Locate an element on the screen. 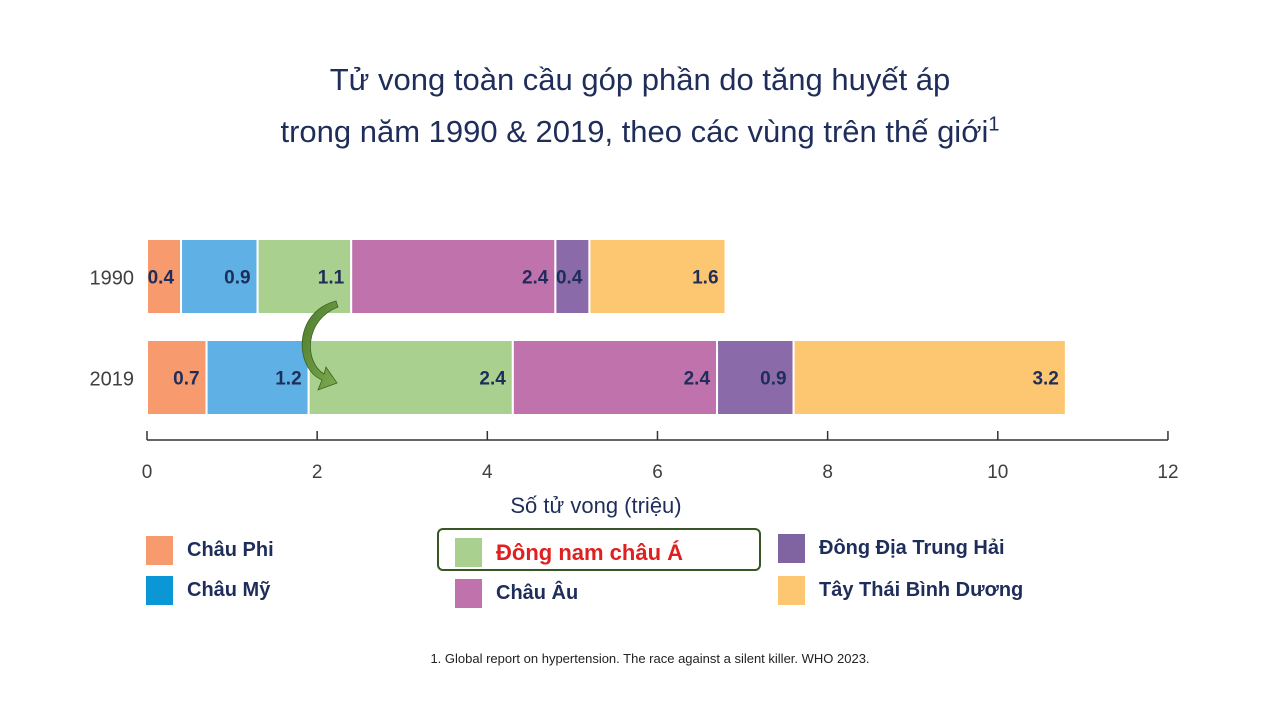  legend-label-chau-phi: Châu Phi is located at coordinates (230, 550).